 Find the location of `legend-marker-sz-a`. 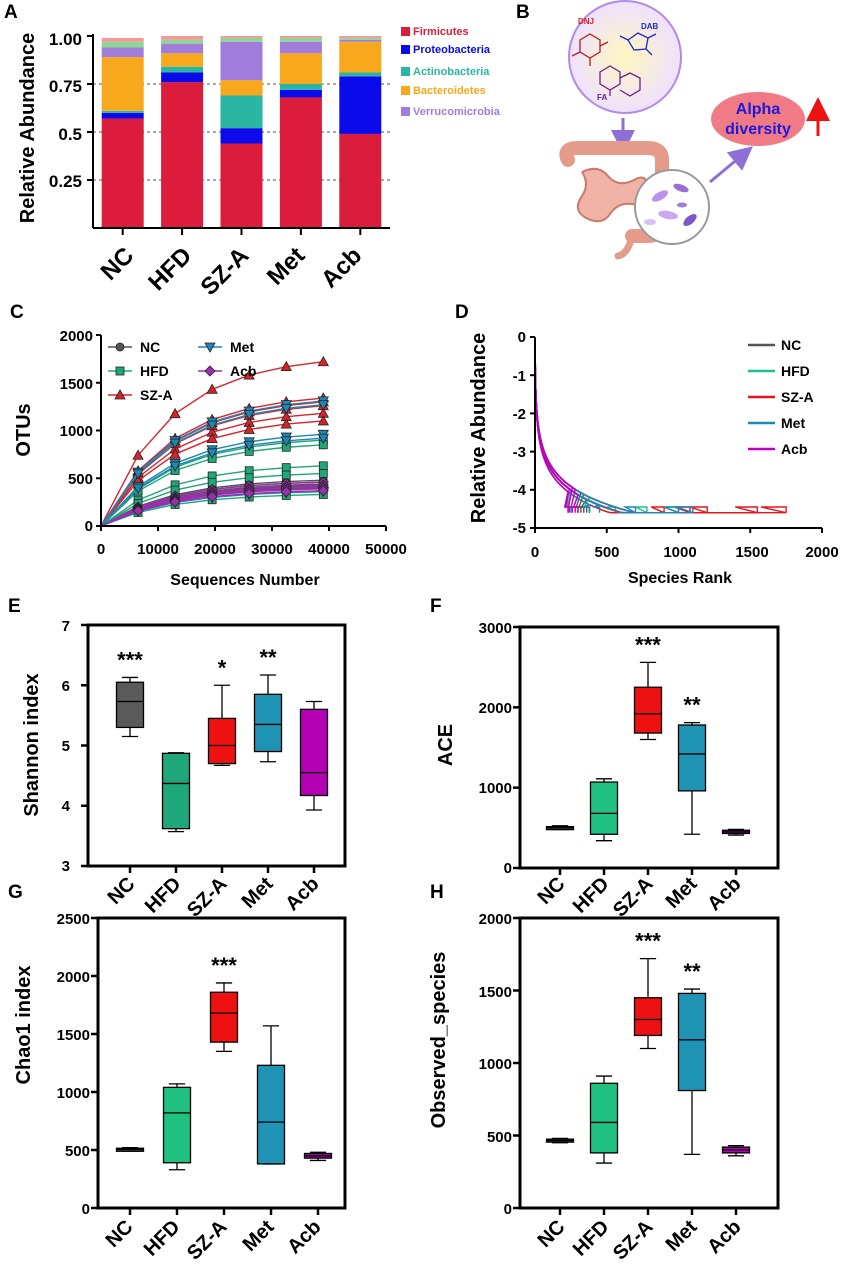

legend-marker-sz-a is located at coordinates (120, 394).